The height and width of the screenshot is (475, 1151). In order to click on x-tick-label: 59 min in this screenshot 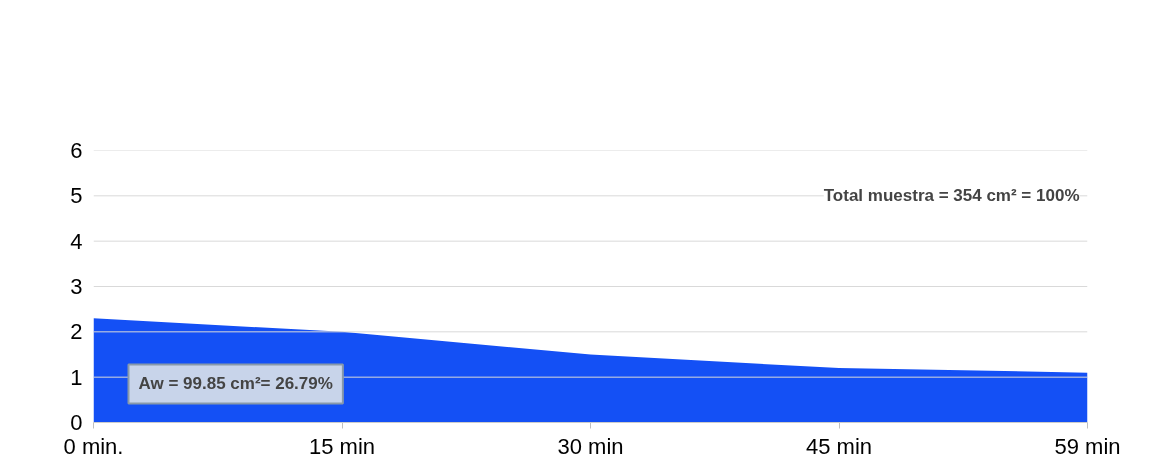, I will do `click(1087, 446)`.